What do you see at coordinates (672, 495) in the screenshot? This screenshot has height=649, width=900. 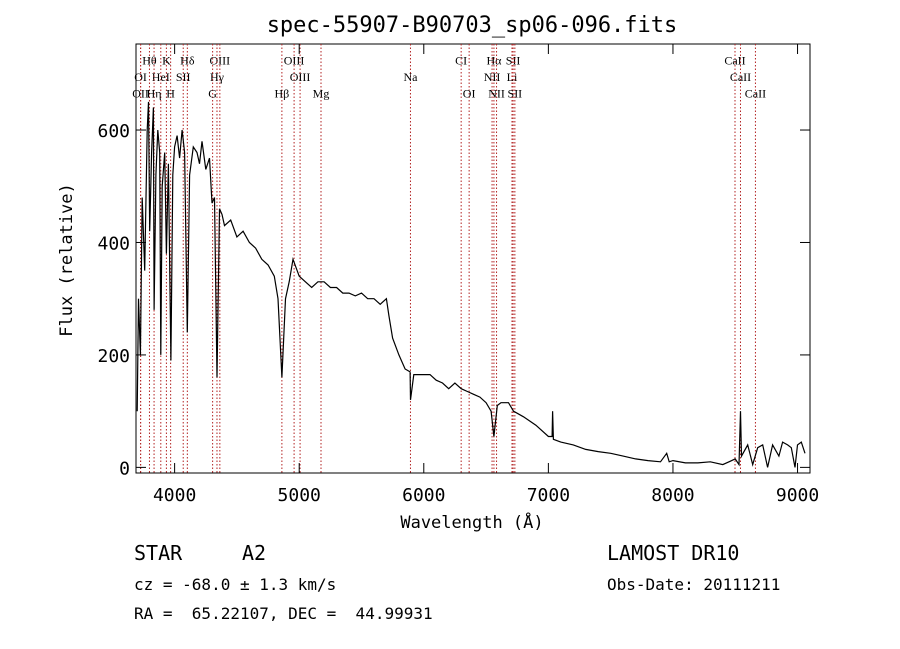 I see `x-tick-label: 8000` at bounding box center [672, 495].